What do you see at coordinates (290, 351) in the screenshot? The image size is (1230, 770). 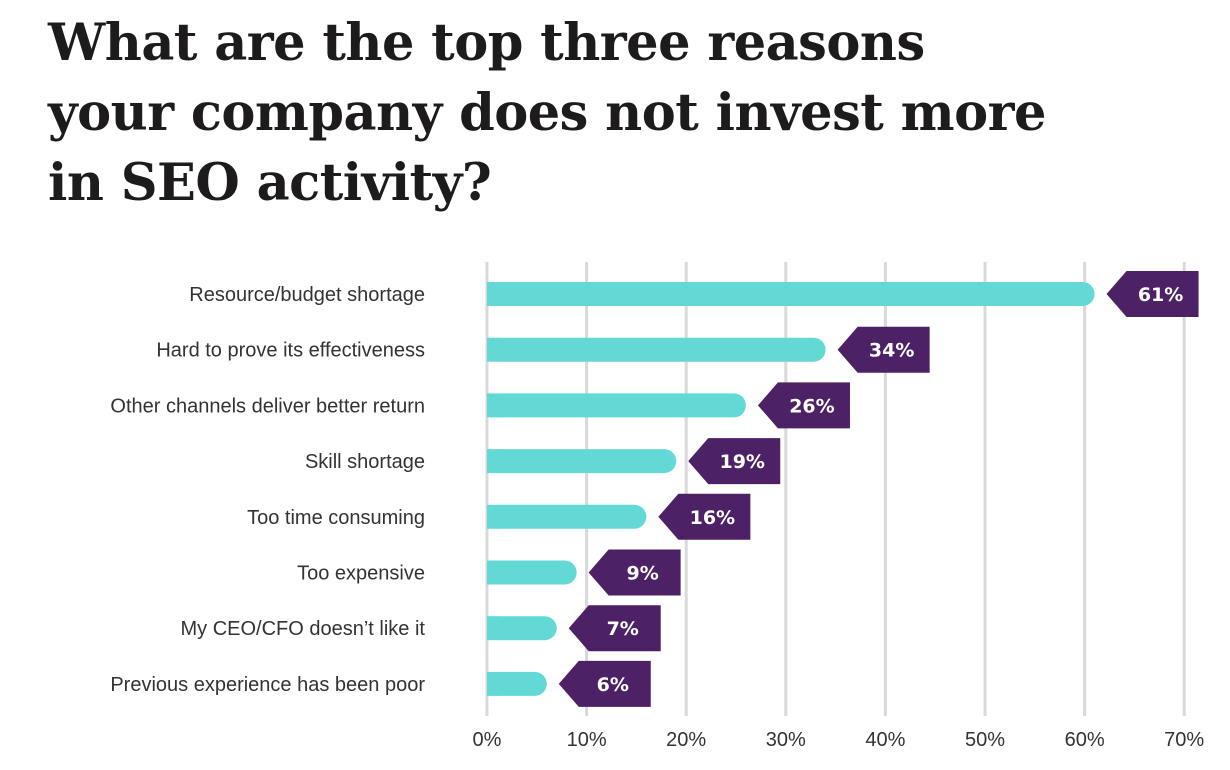 I see `category-label: Hard to prove its effectiveness` at bounding box center [290, 351].